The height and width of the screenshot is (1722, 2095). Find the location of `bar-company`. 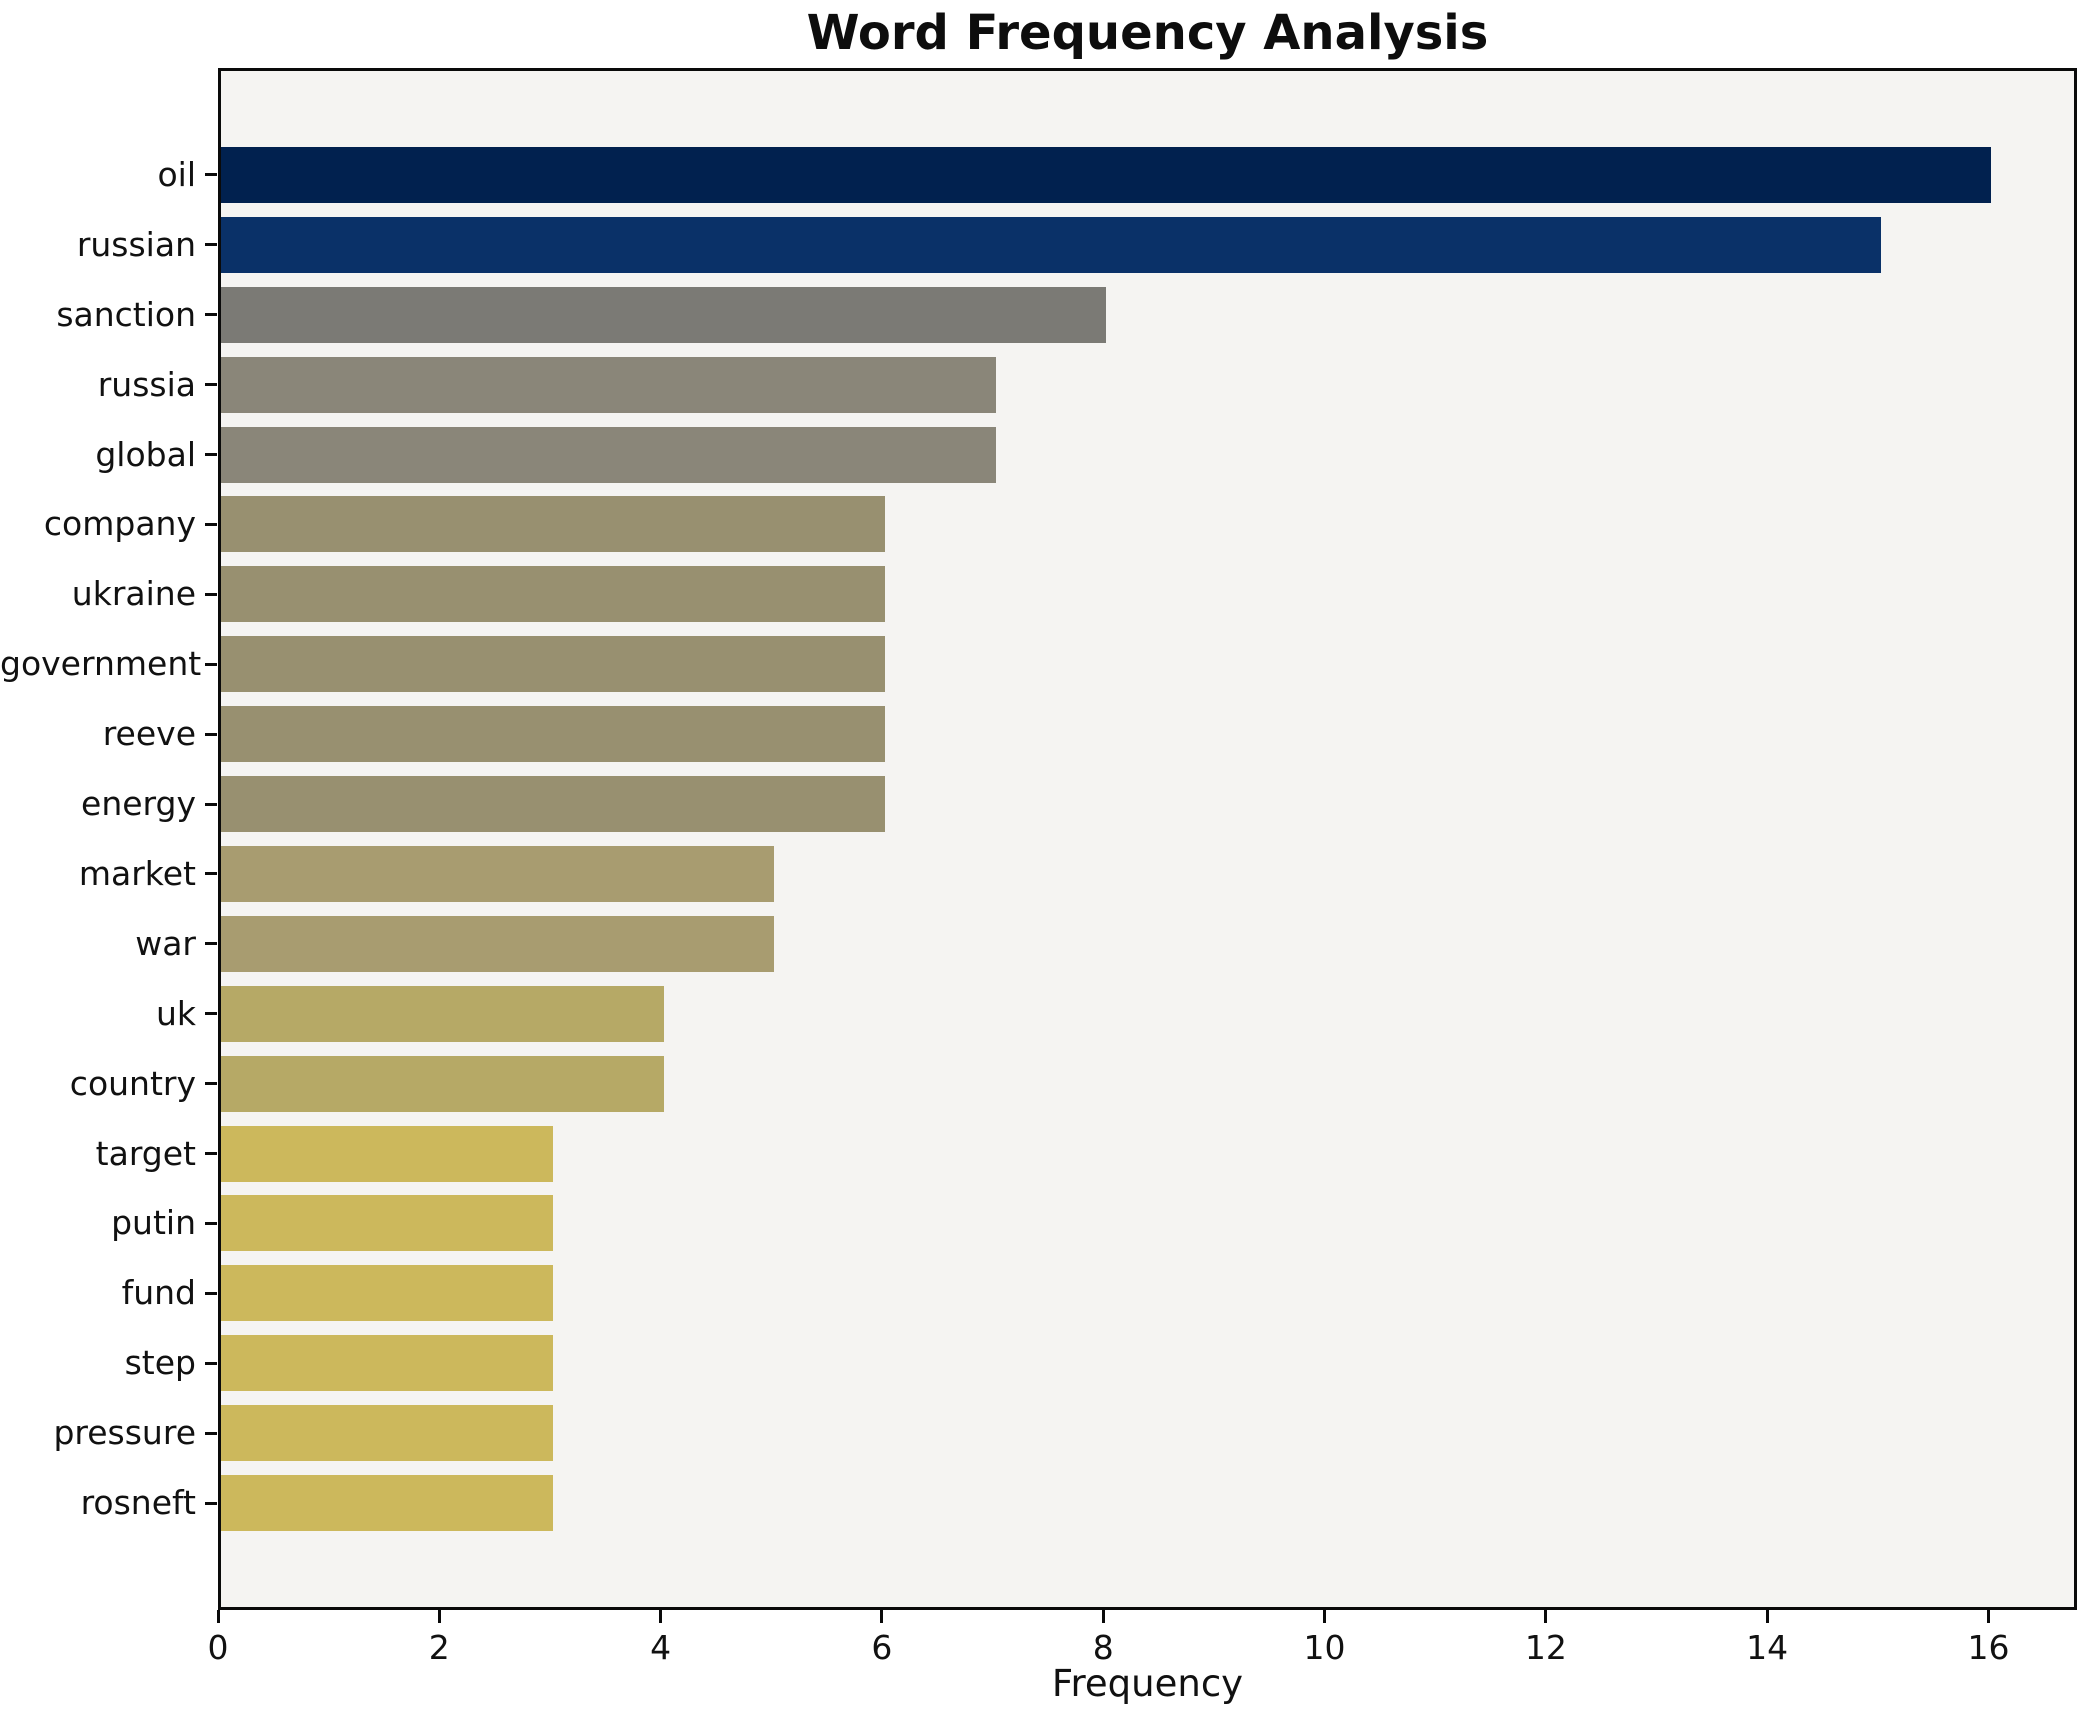

bar-company is located at coordinates (553, 524).